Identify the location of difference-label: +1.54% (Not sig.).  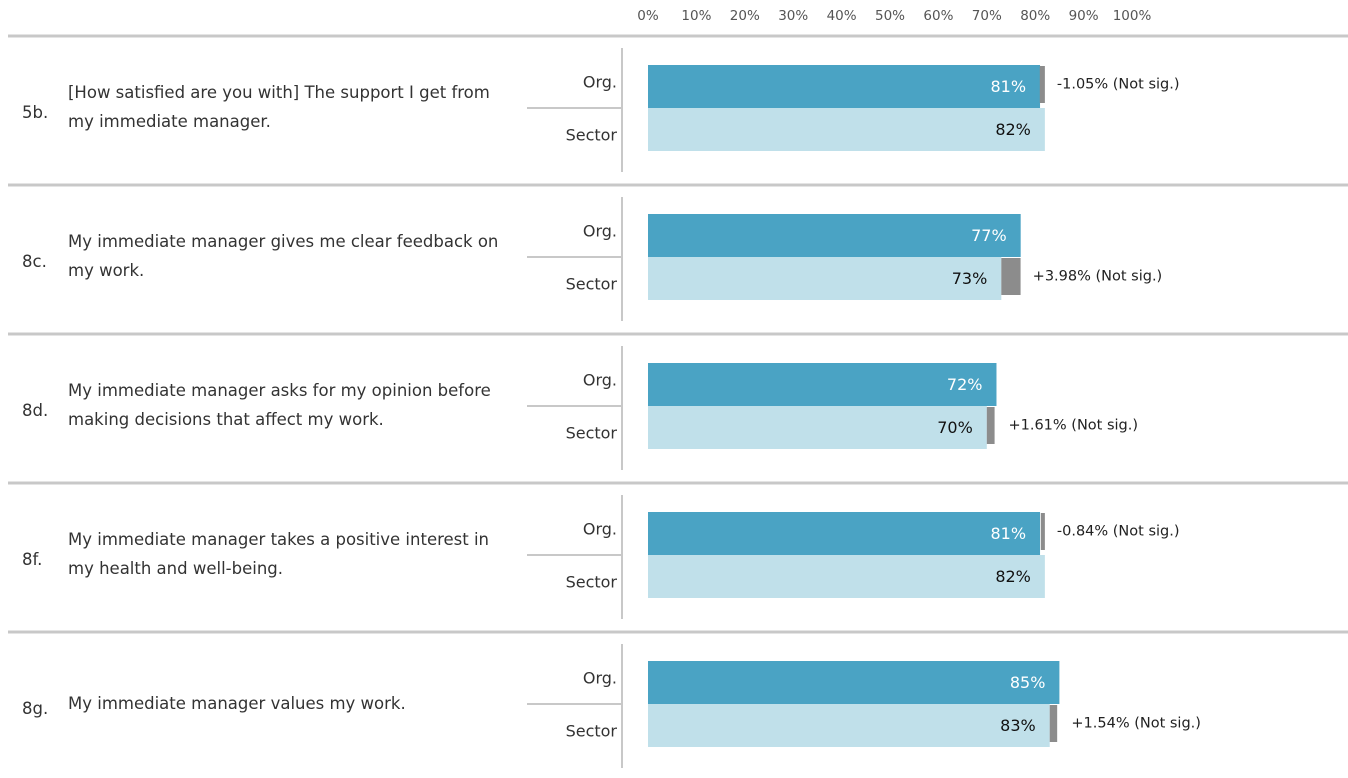
(1136, 724).